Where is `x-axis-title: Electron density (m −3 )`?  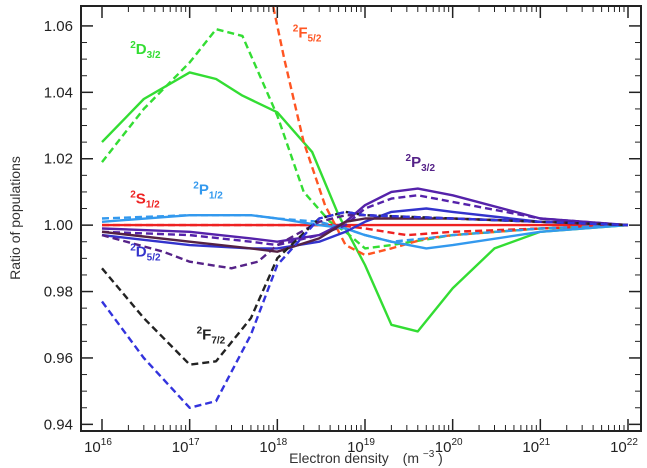
x-axis-title: Electron density (m −3 ) is located at coordinates (366, 455).